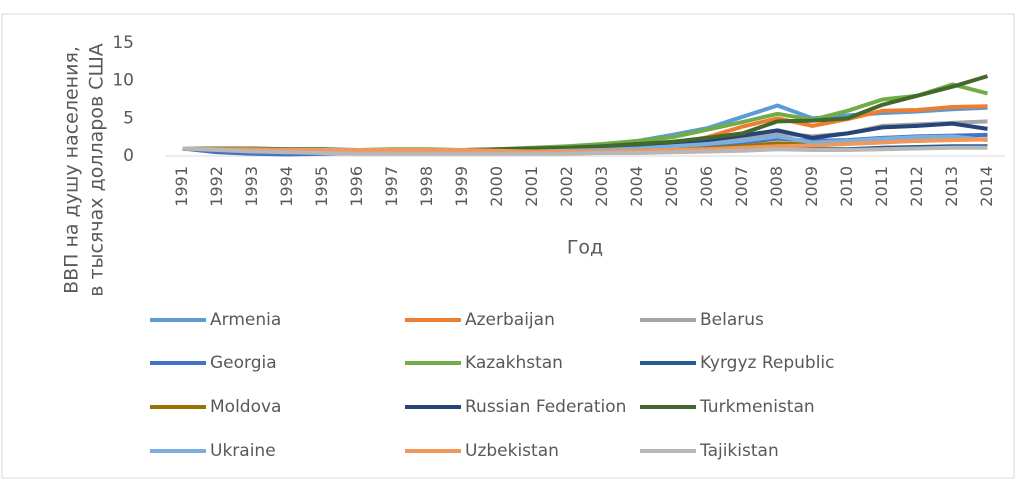  I want to click on legend-label: Turkmenistan, so click(757, 407).